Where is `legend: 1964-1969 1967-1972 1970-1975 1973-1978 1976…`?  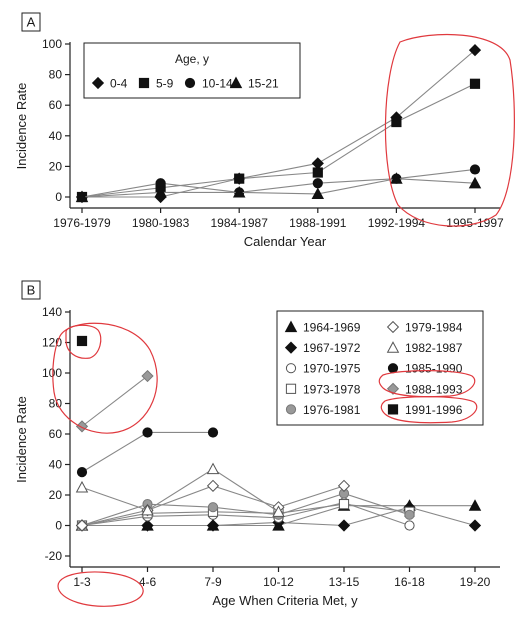
legend: 1964-1969 1967-1972 1970-1975 1973-1978 1976… is located at coordinates (380, 368).